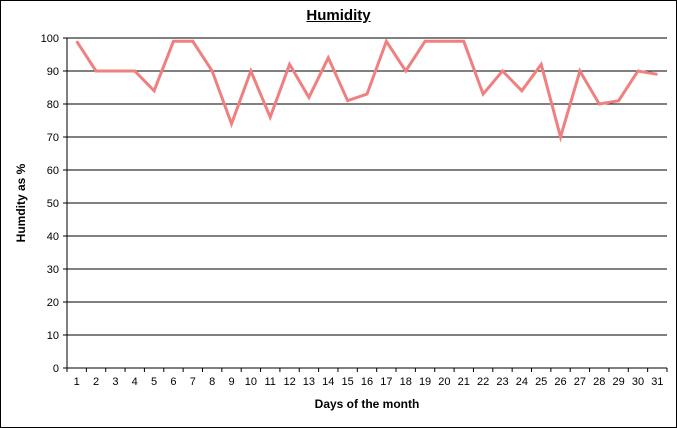 The image size is (677, 428). I want to click on x-tick-label: 5, so click(154, 382).